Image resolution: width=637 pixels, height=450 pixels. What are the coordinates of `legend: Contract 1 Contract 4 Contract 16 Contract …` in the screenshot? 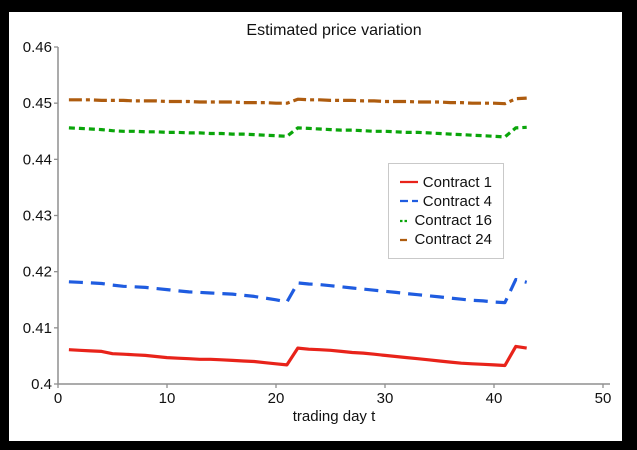 It's located at (446, 211).